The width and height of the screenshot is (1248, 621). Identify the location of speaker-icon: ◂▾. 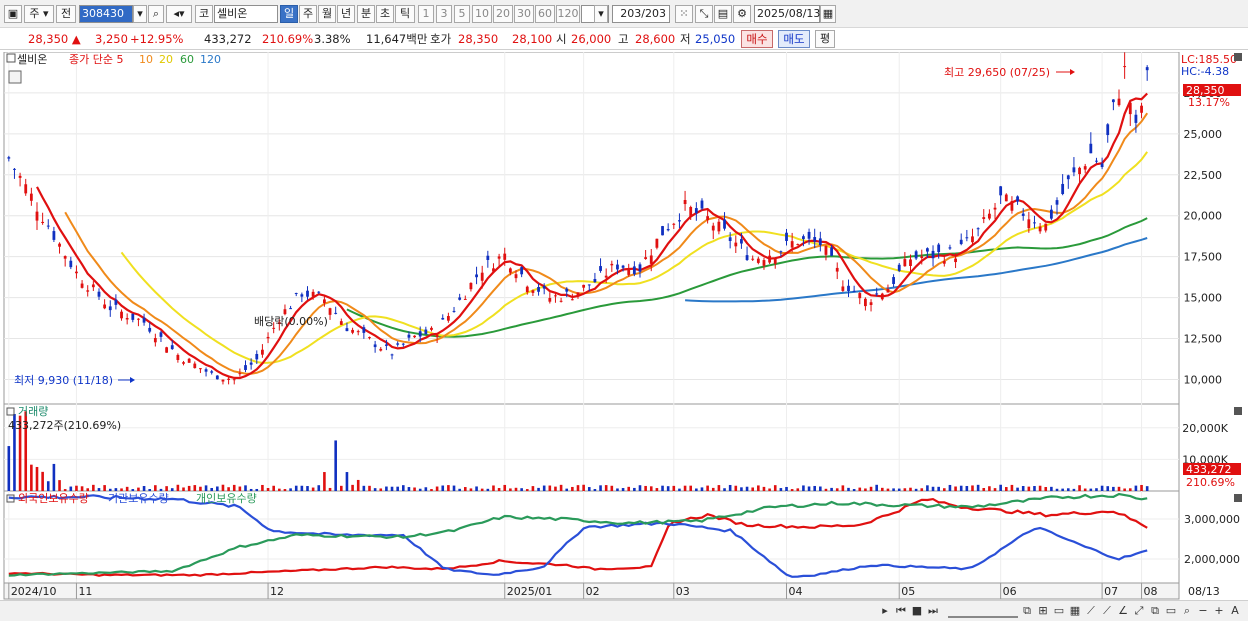
(179, 14).